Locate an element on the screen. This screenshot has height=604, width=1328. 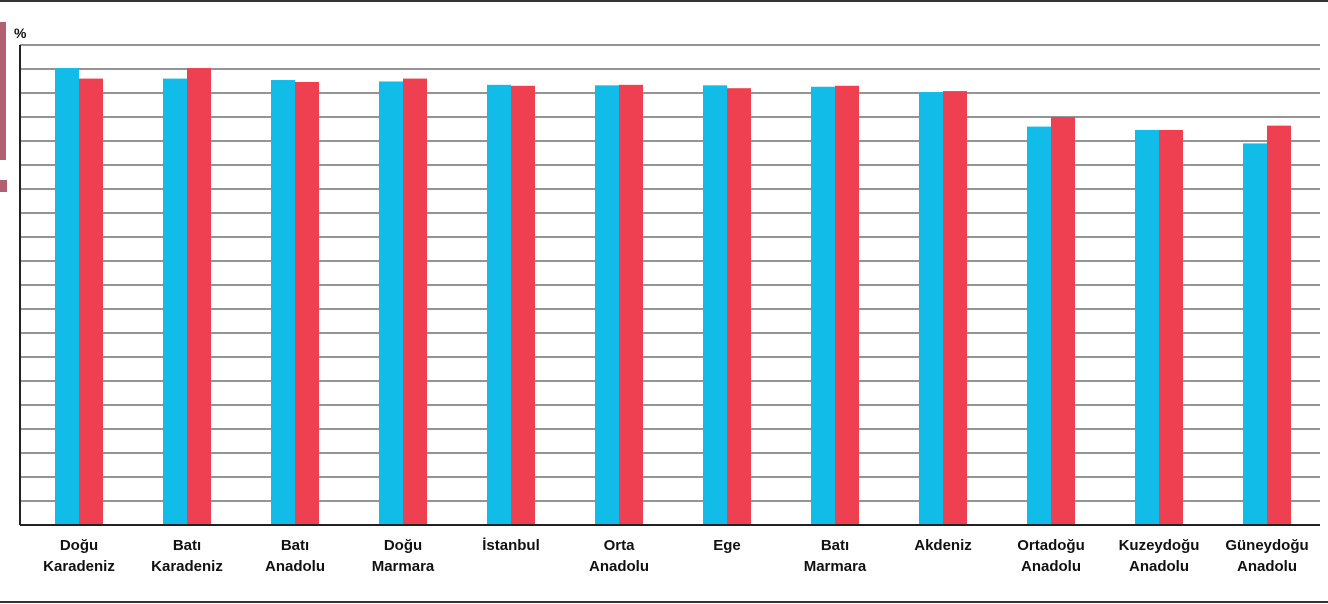
x-tick-label: Ortadoğu Anadolu is located at coordinates (1051, 556).